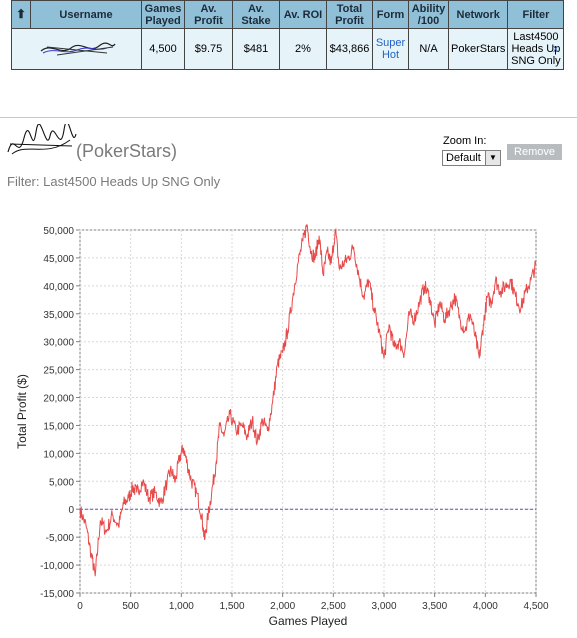 This screenshot has height=638, width=577. What do you see at coordinates (58, 287) in the screenshot?
I see `y-tick-label: 40,000` at bounding box center [58, 287].